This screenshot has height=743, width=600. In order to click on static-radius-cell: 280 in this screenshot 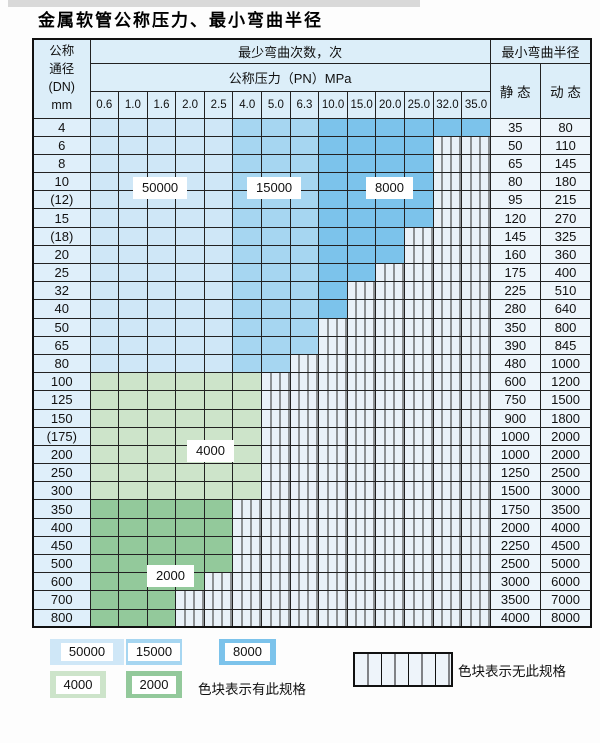, I will do `click(515, 309)`.